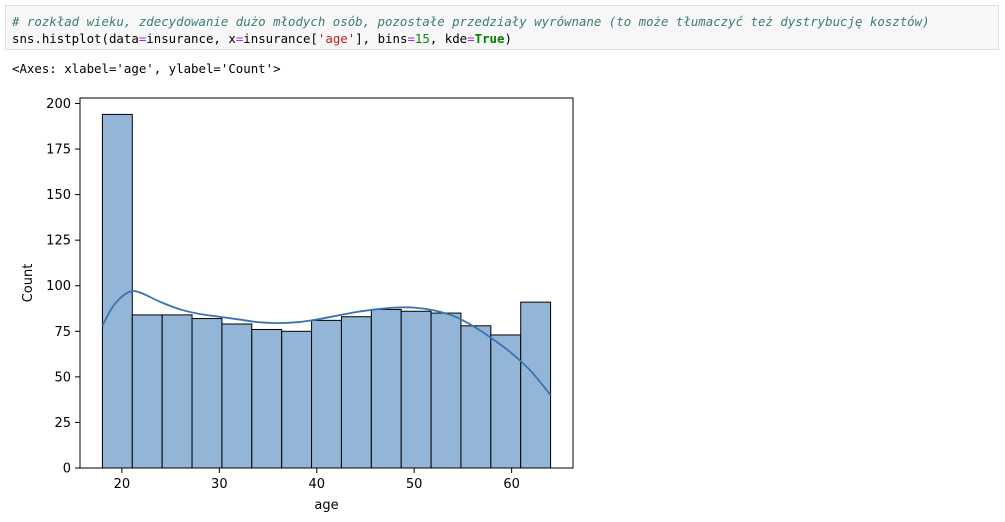  Describe the element at coordinates (58, 150) in the screenshot. I see `y-tick-label: 175` at that location.